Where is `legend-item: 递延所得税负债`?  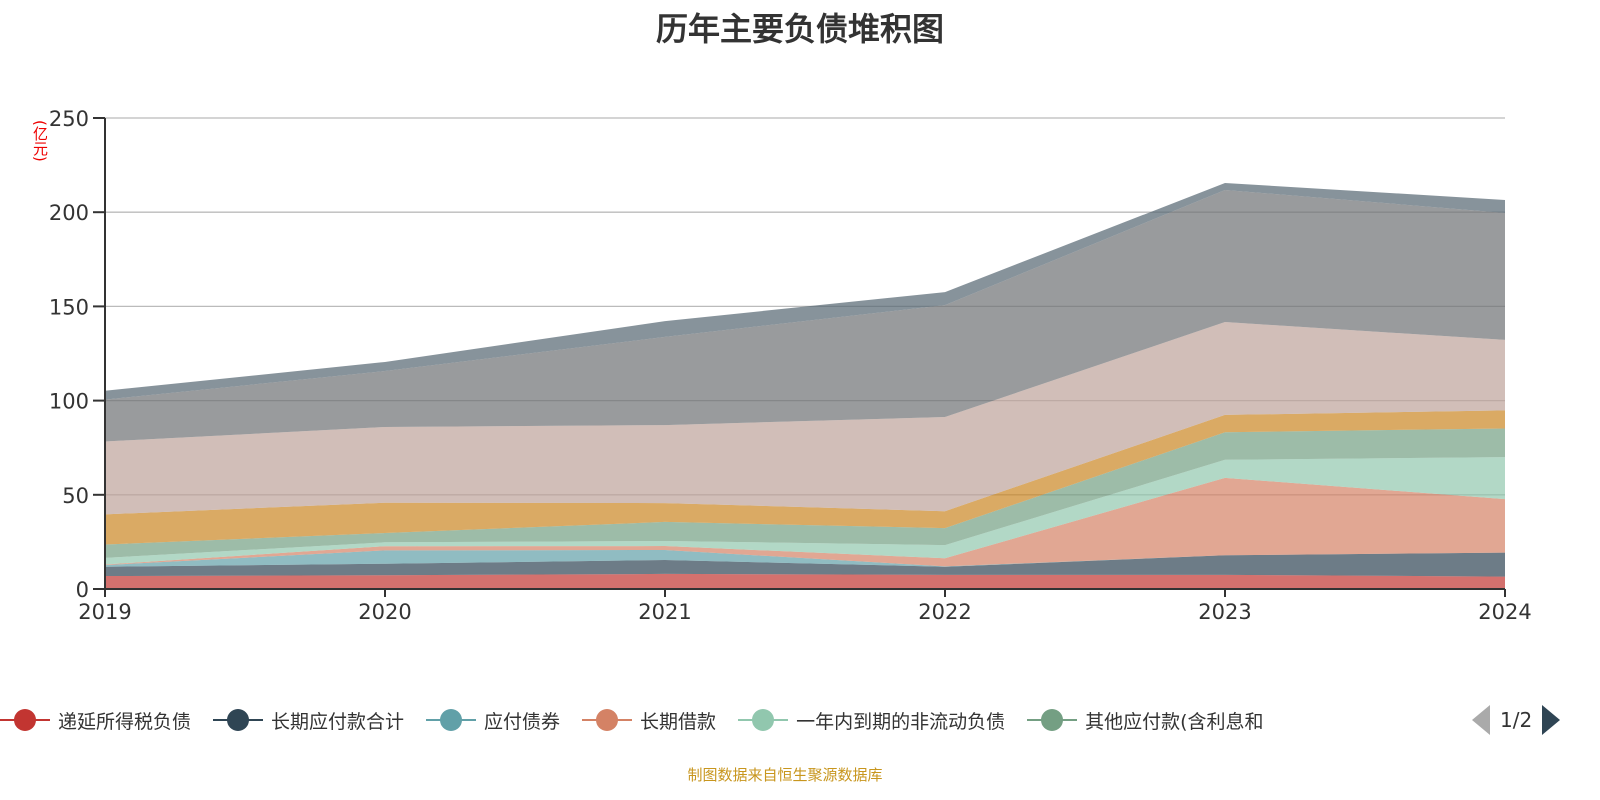 legend-item: 递延所得税负债 is located at coordinates (95, 720).